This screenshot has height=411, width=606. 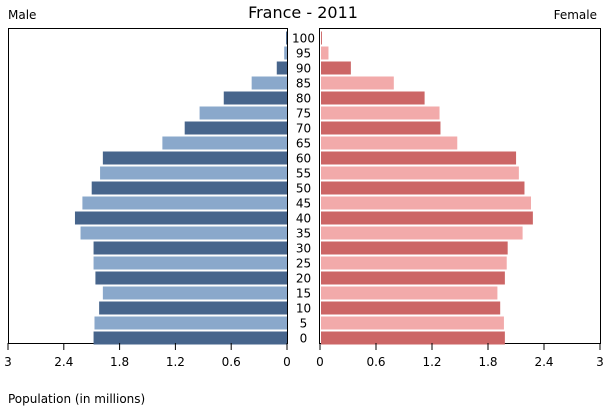 I want to click on age-label-65: 65, so click(x=303, y=144).